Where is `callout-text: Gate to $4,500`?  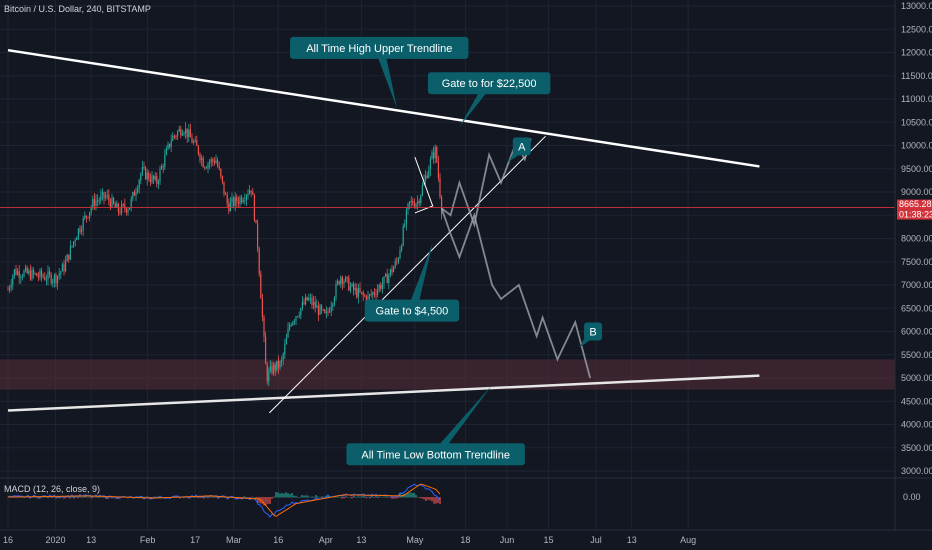
callout-text: Gate to $4,500 is located at coordinates (412, 312).